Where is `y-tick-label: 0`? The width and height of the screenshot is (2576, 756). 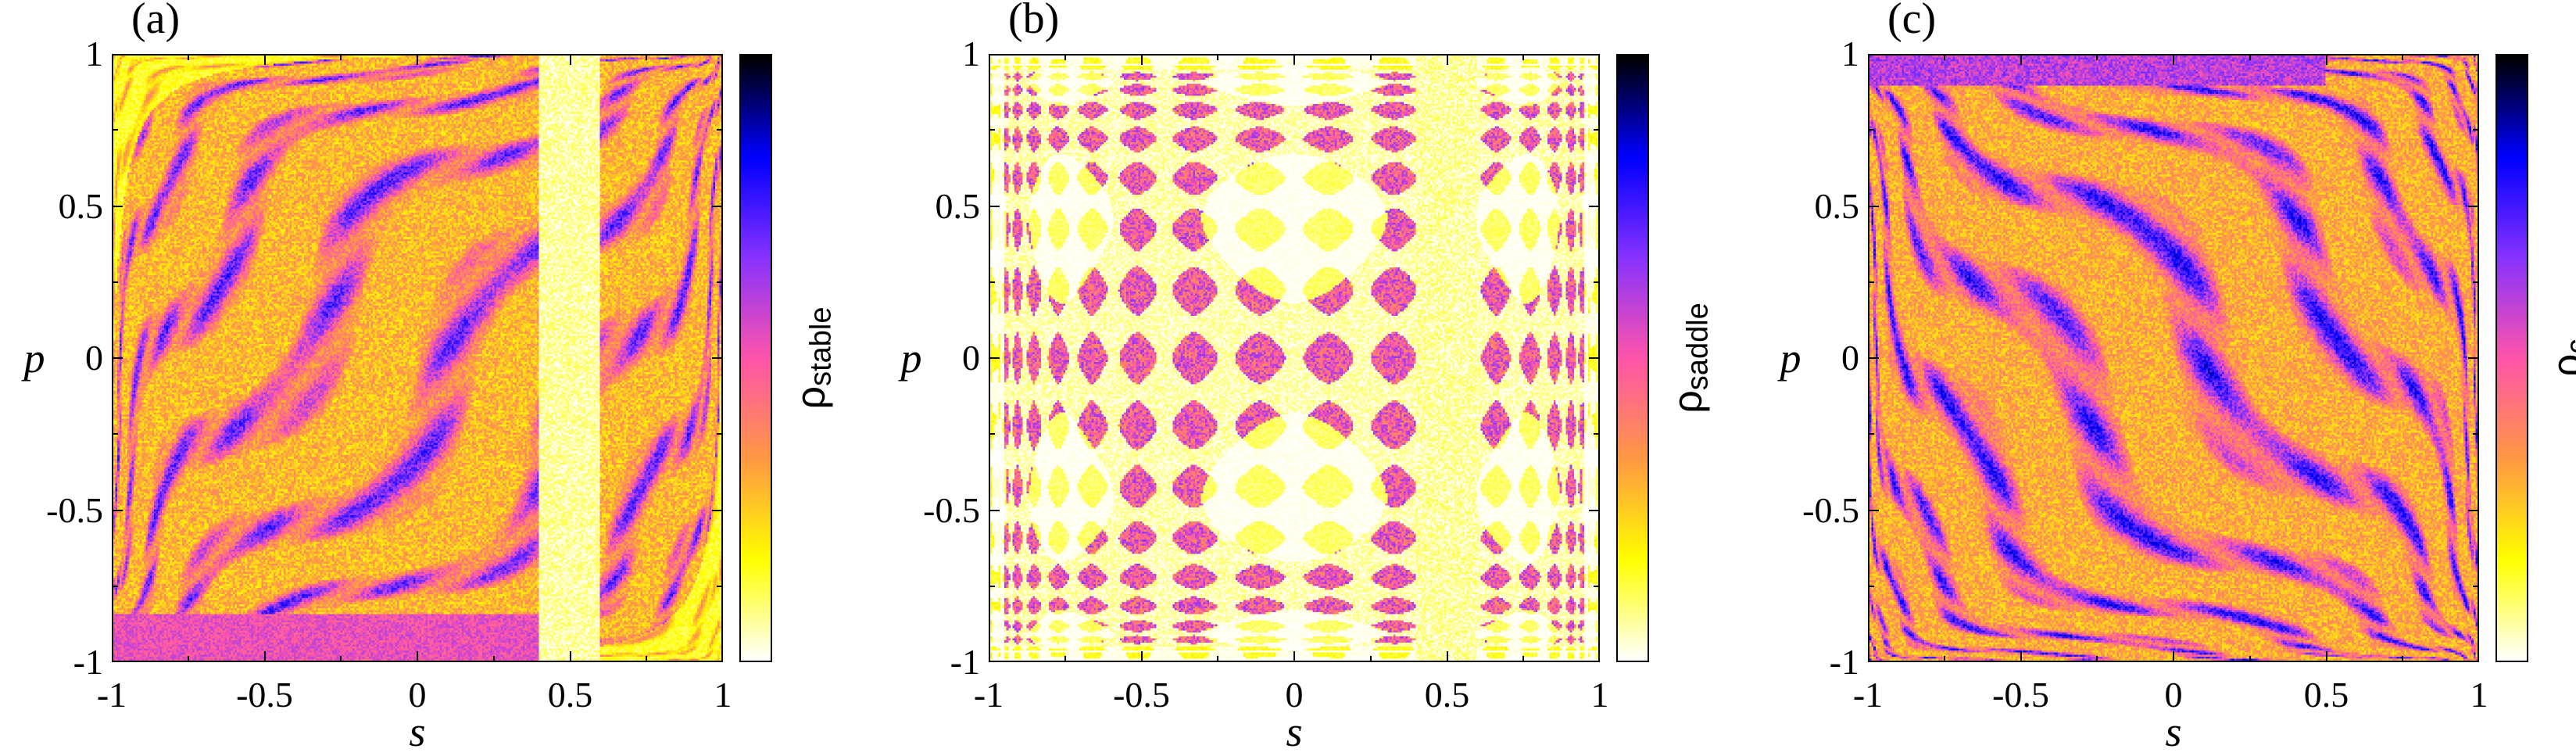 y-tick-label: 0 is located at coordinates (971, 358).